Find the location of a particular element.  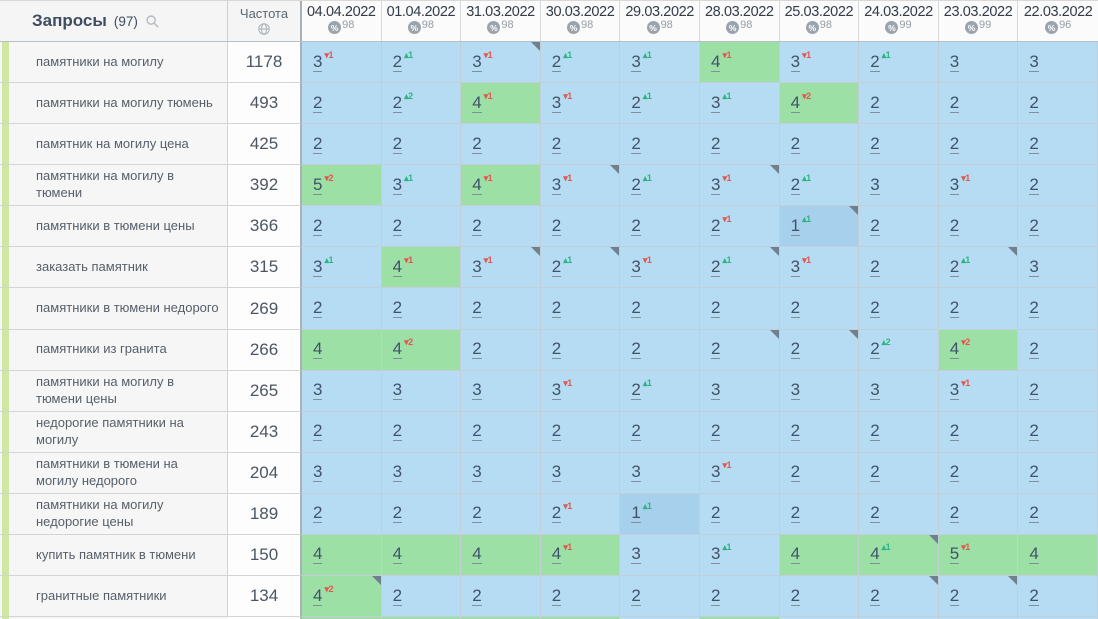

column-header-date: 25.03.2022% 98 is located at coordinates (819, 21).